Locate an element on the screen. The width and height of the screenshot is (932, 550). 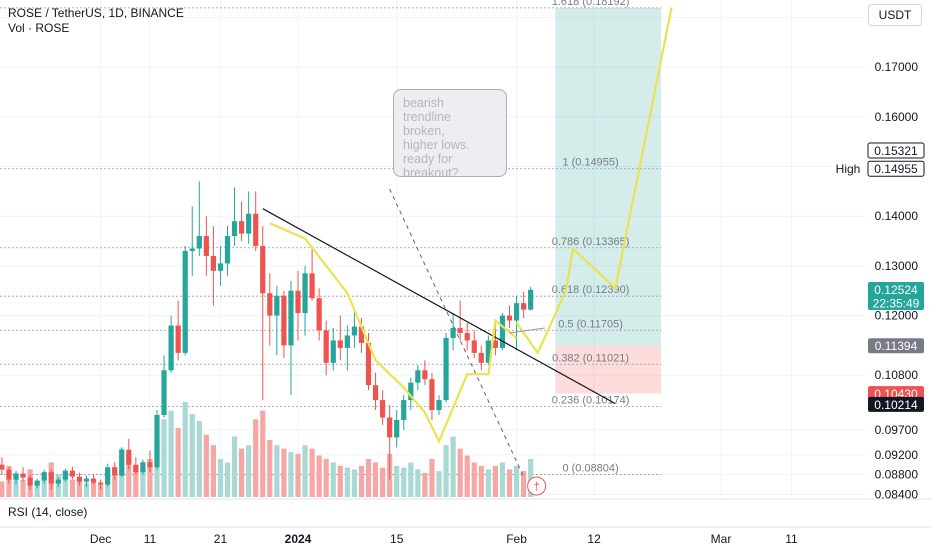
fib-level-label: 1.618 (0.18192) is located at coordinates (591, 4).